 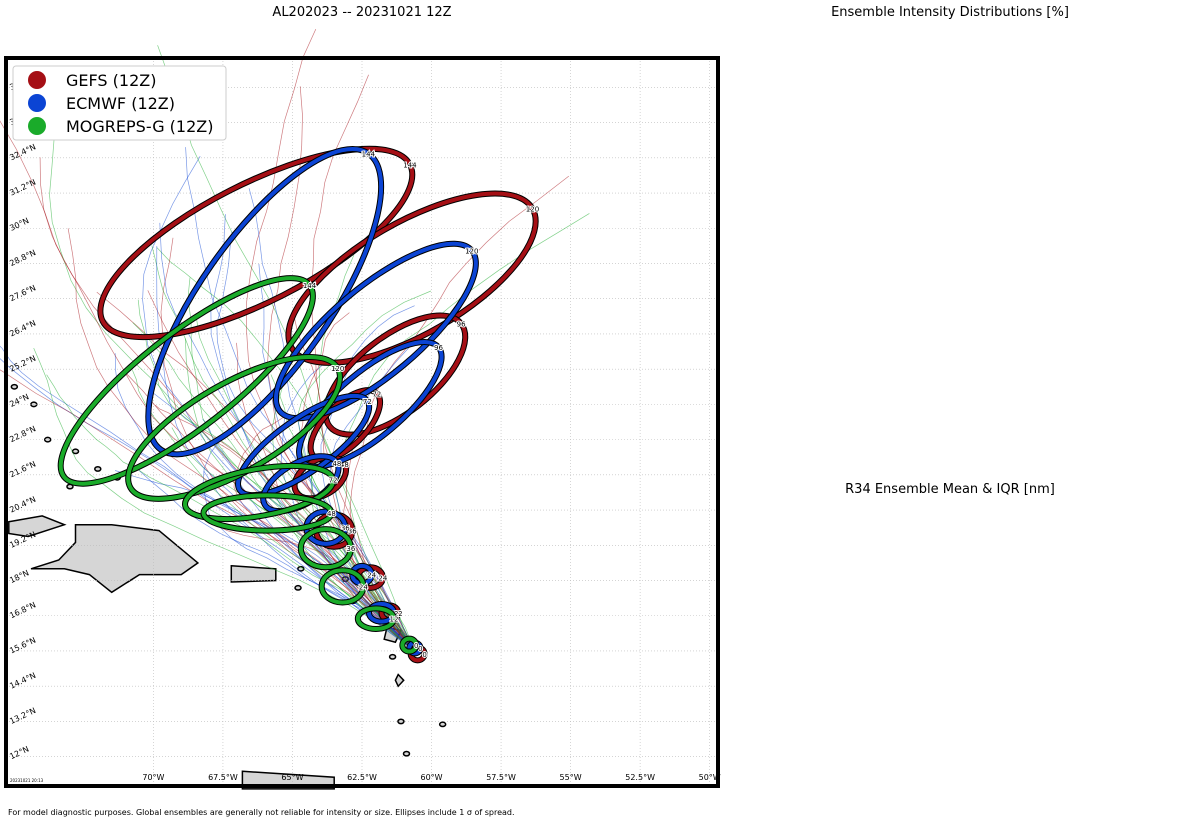 What do you see at coordinates (344, 465) in the screenshot?
I see `gefs-tau-label-48: 48` at bounding box center [344, 465].